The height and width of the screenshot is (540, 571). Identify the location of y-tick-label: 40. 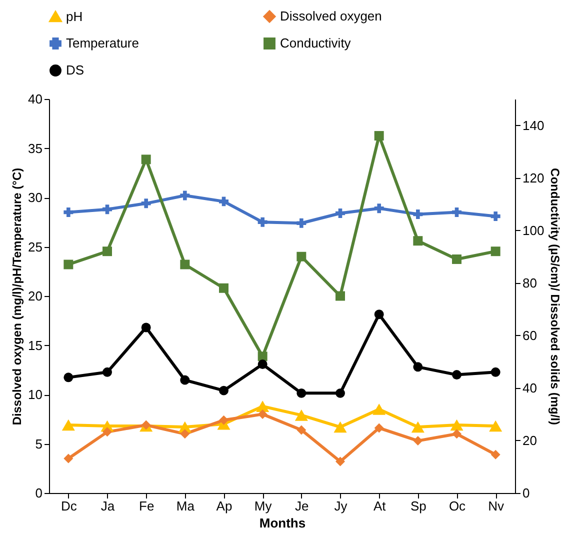
(35, 99).